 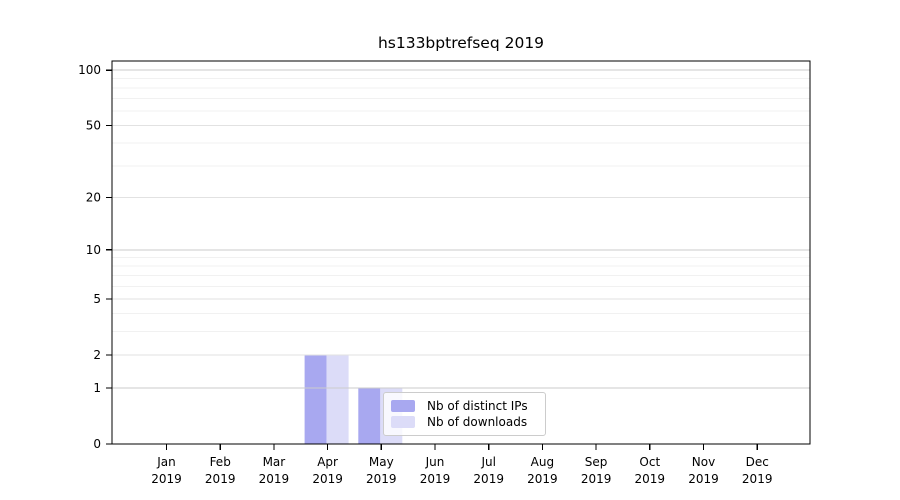 What do you see at coordinates (464, 414) in the screenshot?
I see `legend: Nb of distinct IPs Nb of downloads` at bounding box center [464, 414].